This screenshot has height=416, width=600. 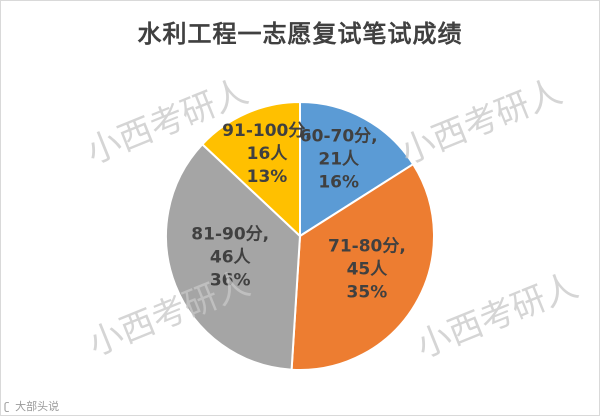 I want to click on slice-count-label: 46人, so click(x=231, y=258).